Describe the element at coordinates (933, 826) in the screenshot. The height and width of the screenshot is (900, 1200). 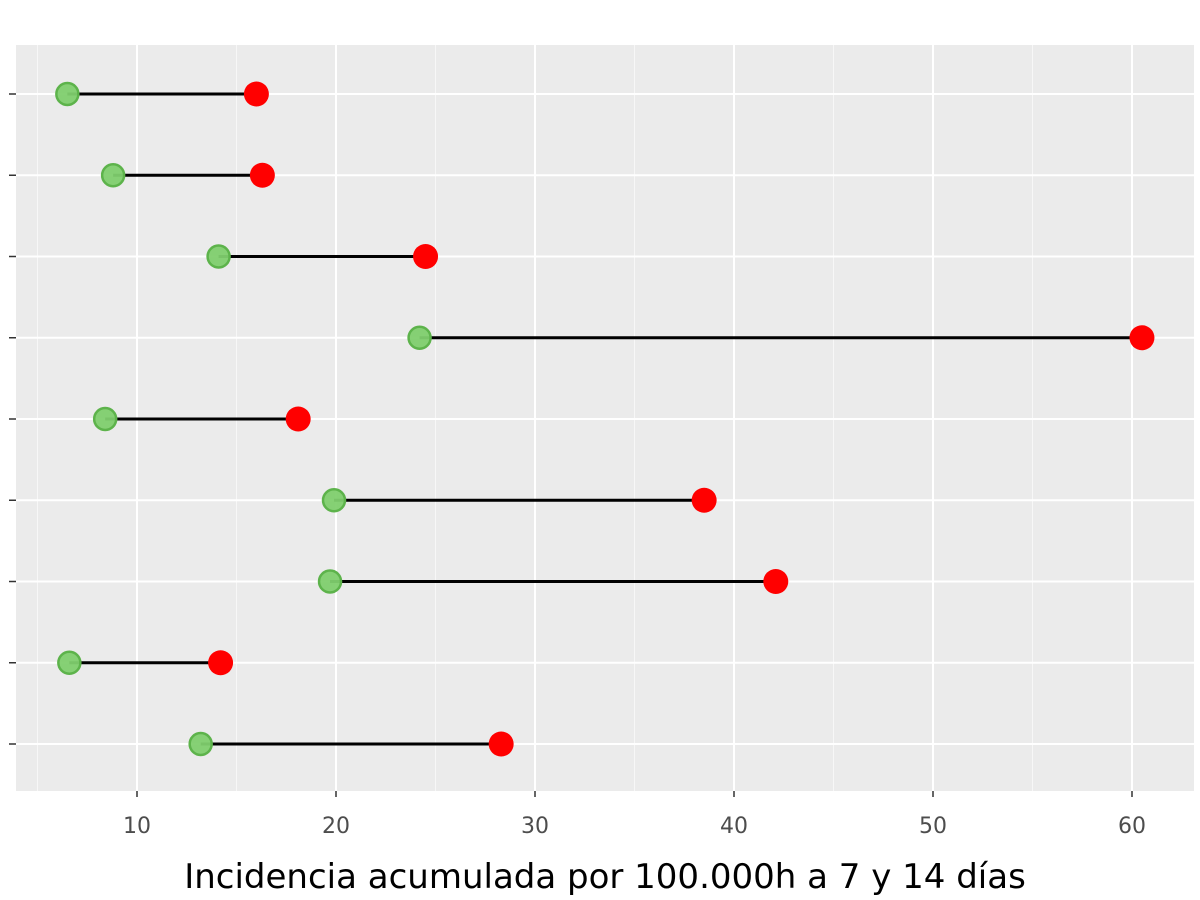
I see `x-tick-label: 50` at that location.